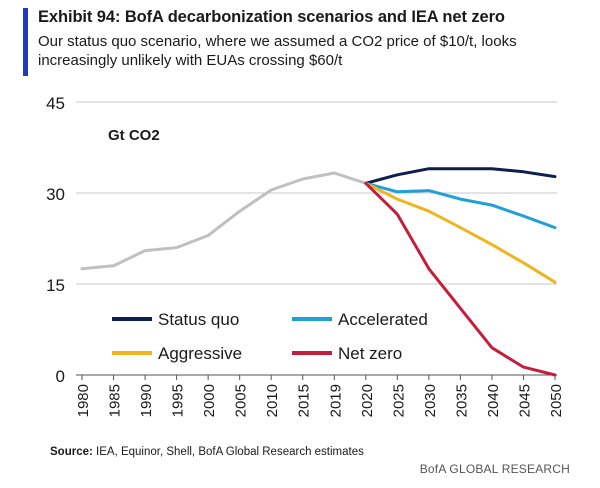 The image size is (600, 488). What do you see at coordinates (556, 400) in the screenshot?
I see `x-tick-label: 2050` at bounding box center [556, 400].